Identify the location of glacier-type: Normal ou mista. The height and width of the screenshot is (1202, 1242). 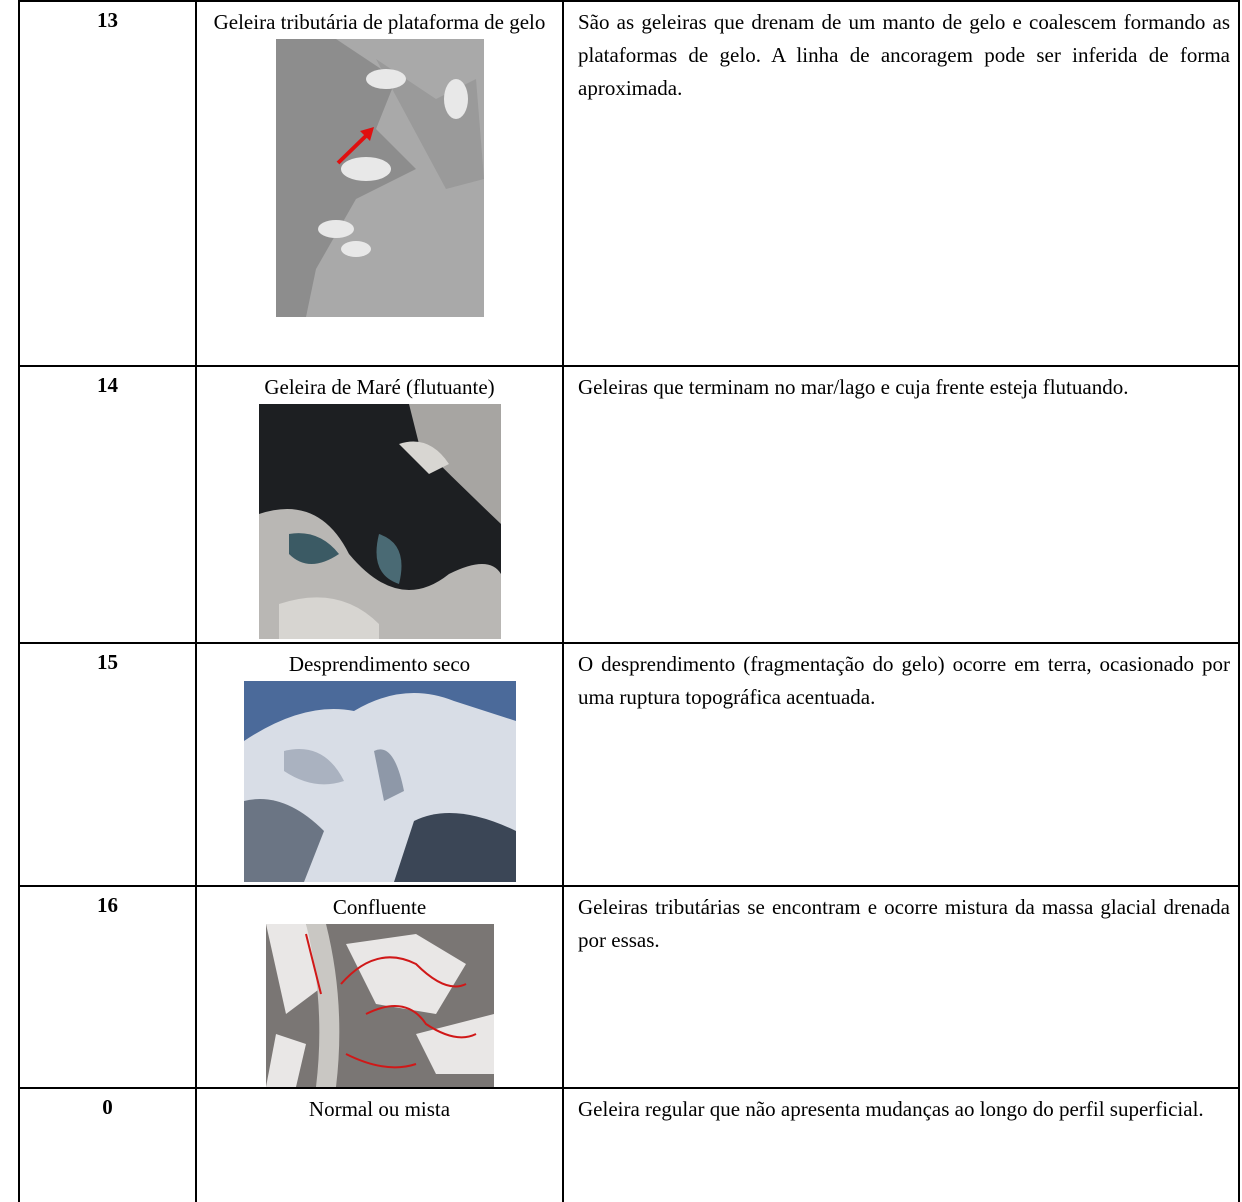
(379, 1109).